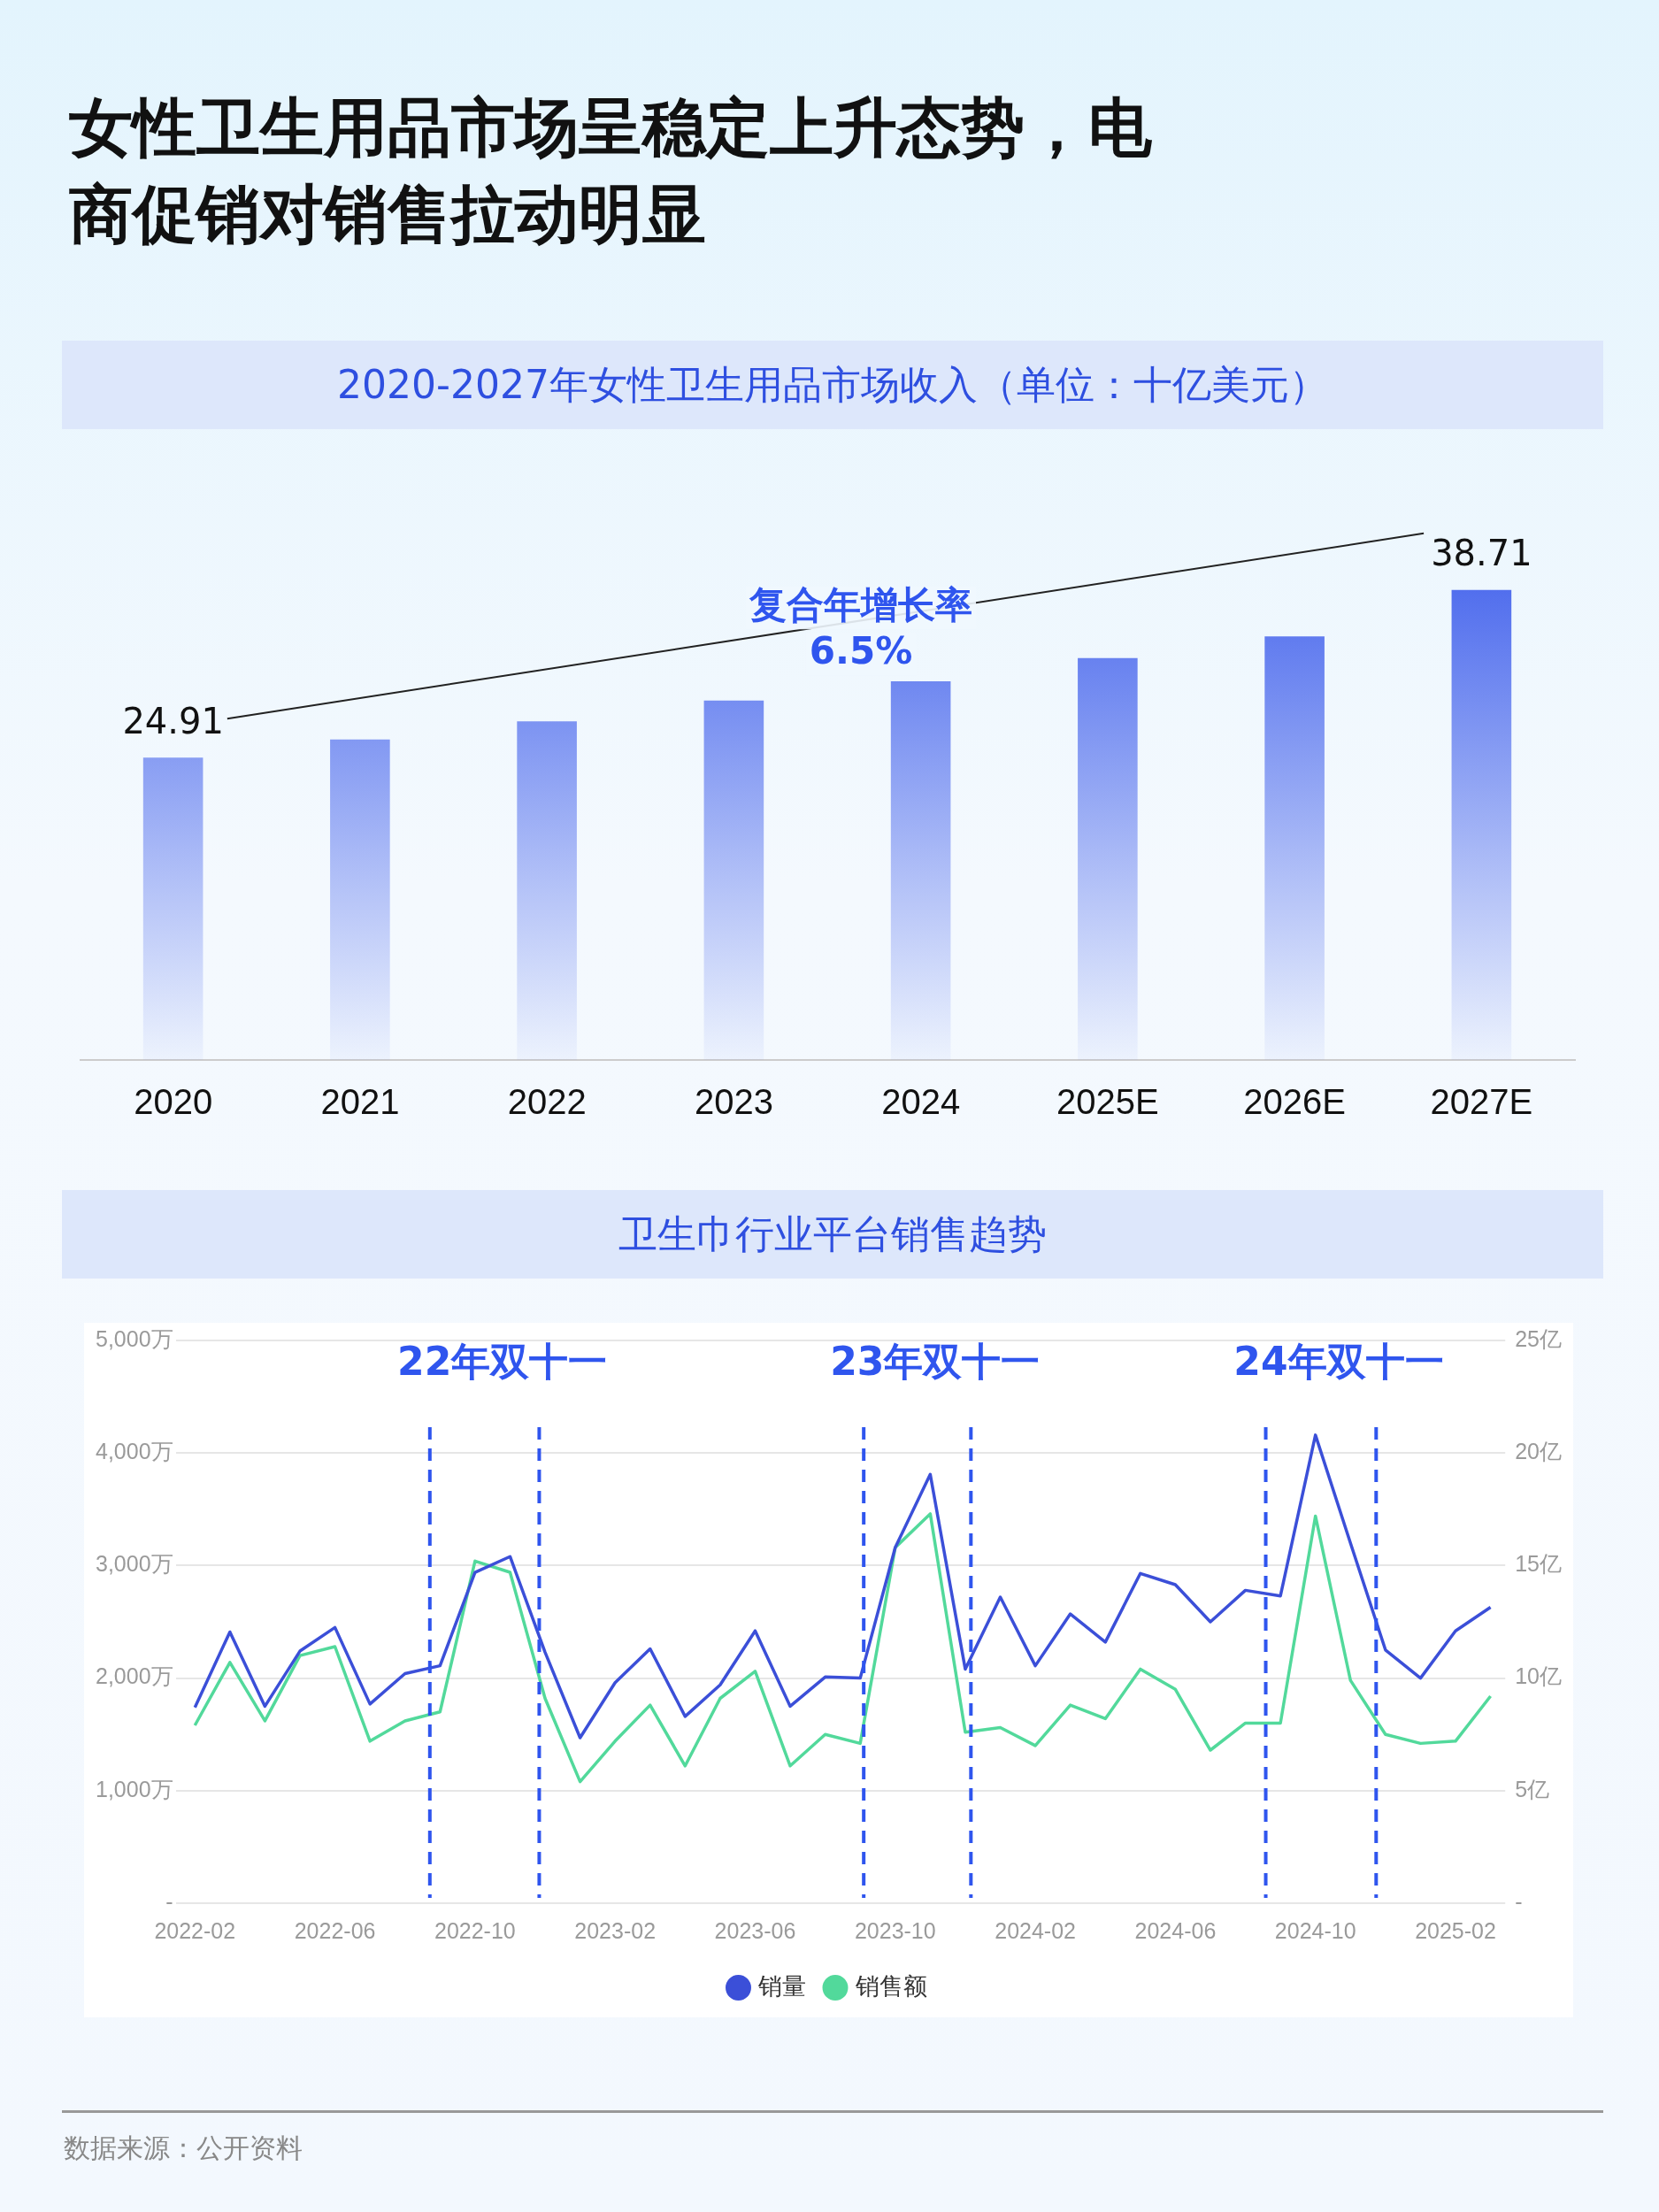  Describe the element at coordinates (169, 1901) in the screenshot. I see `y-tick-label: -` at that location.